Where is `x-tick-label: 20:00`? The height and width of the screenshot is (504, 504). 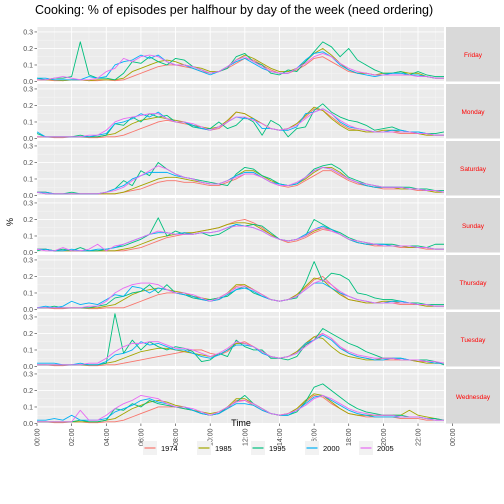 x-tick-label: 20:00 is located at coordinates (384, 437).